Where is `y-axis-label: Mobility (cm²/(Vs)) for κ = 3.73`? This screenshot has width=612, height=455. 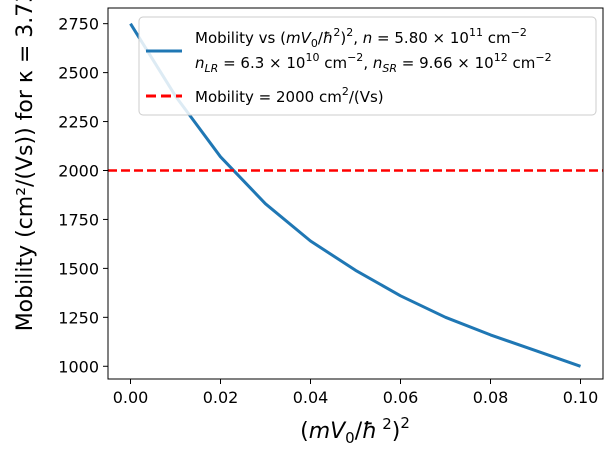
y-axis-label: Mobility (cm²/(Vs)) for κ = 3.73 is located at coordinates (25, 165).